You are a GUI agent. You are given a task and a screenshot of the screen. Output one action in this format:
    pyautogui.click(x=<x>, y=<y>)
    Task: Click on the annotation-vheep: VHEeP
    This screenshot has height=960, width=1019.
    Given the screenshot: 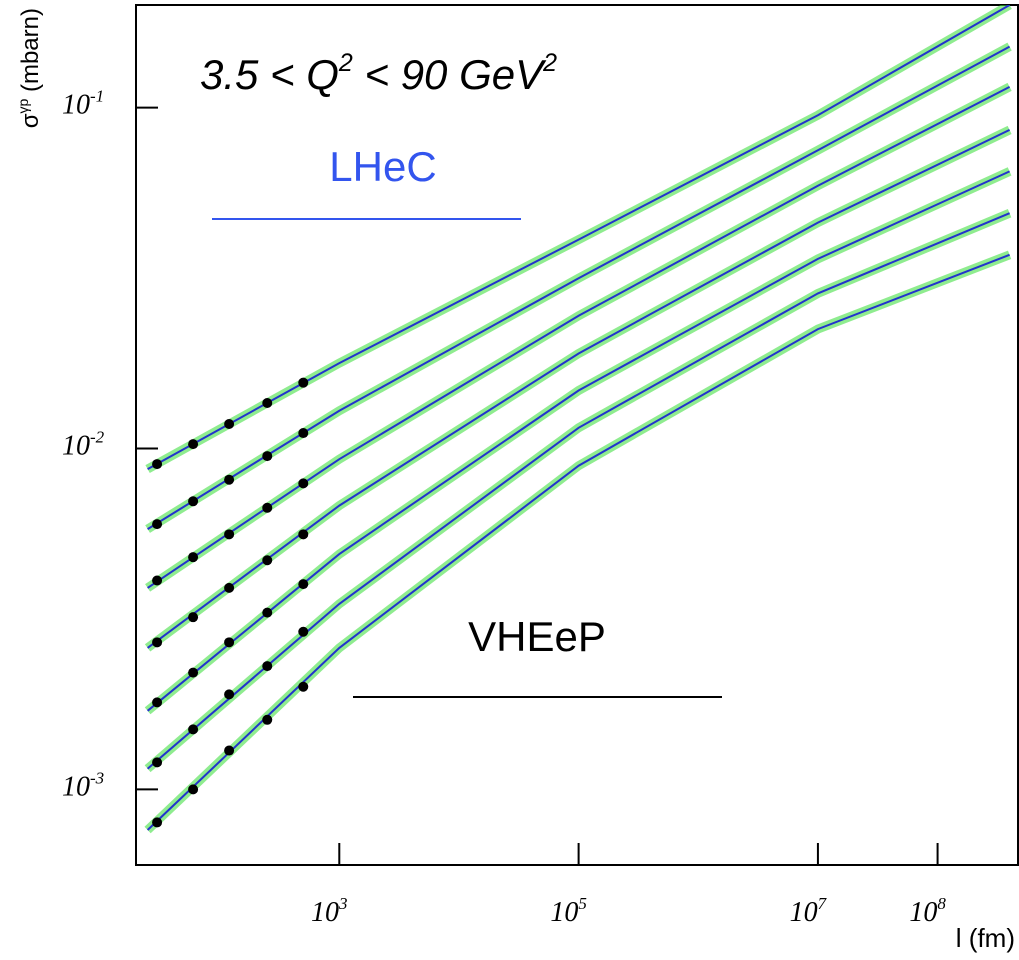 What is the action you would take?
    pyautogui.click(x=537, y=636)
    